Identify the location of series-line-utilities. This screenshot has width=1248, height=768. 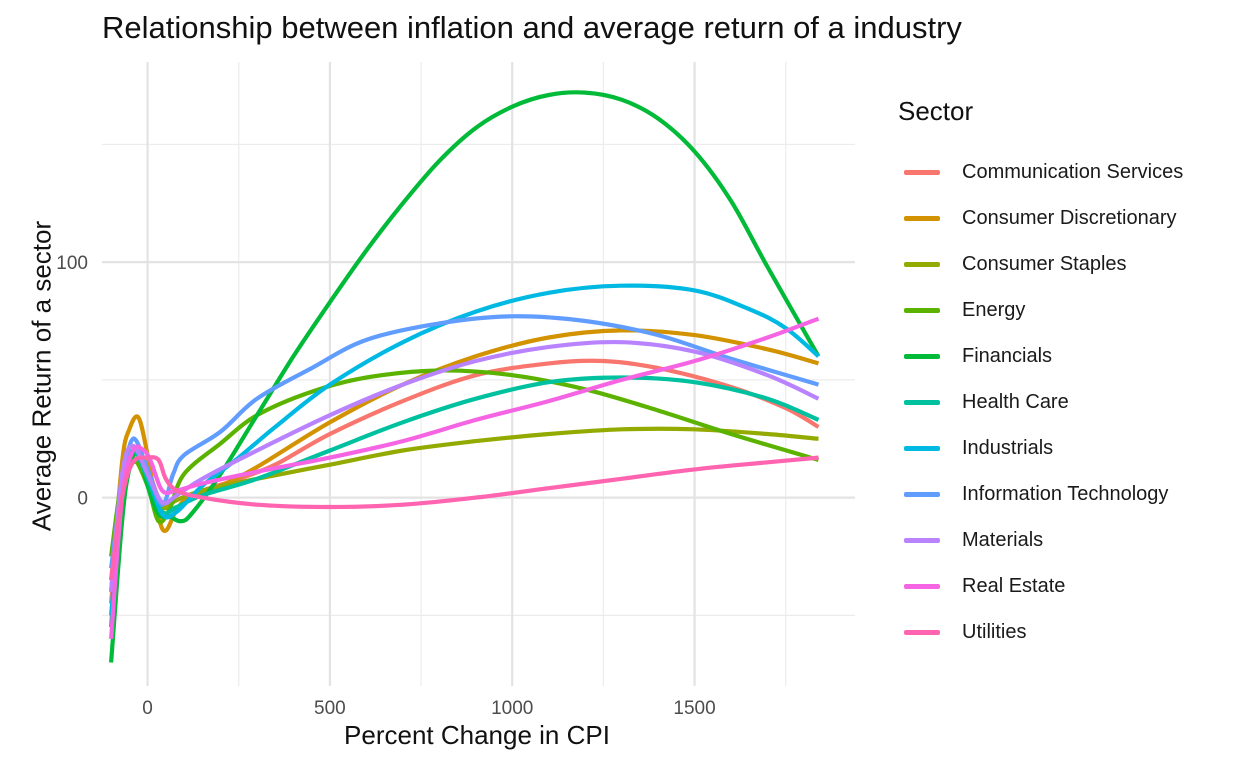
(464, 518).